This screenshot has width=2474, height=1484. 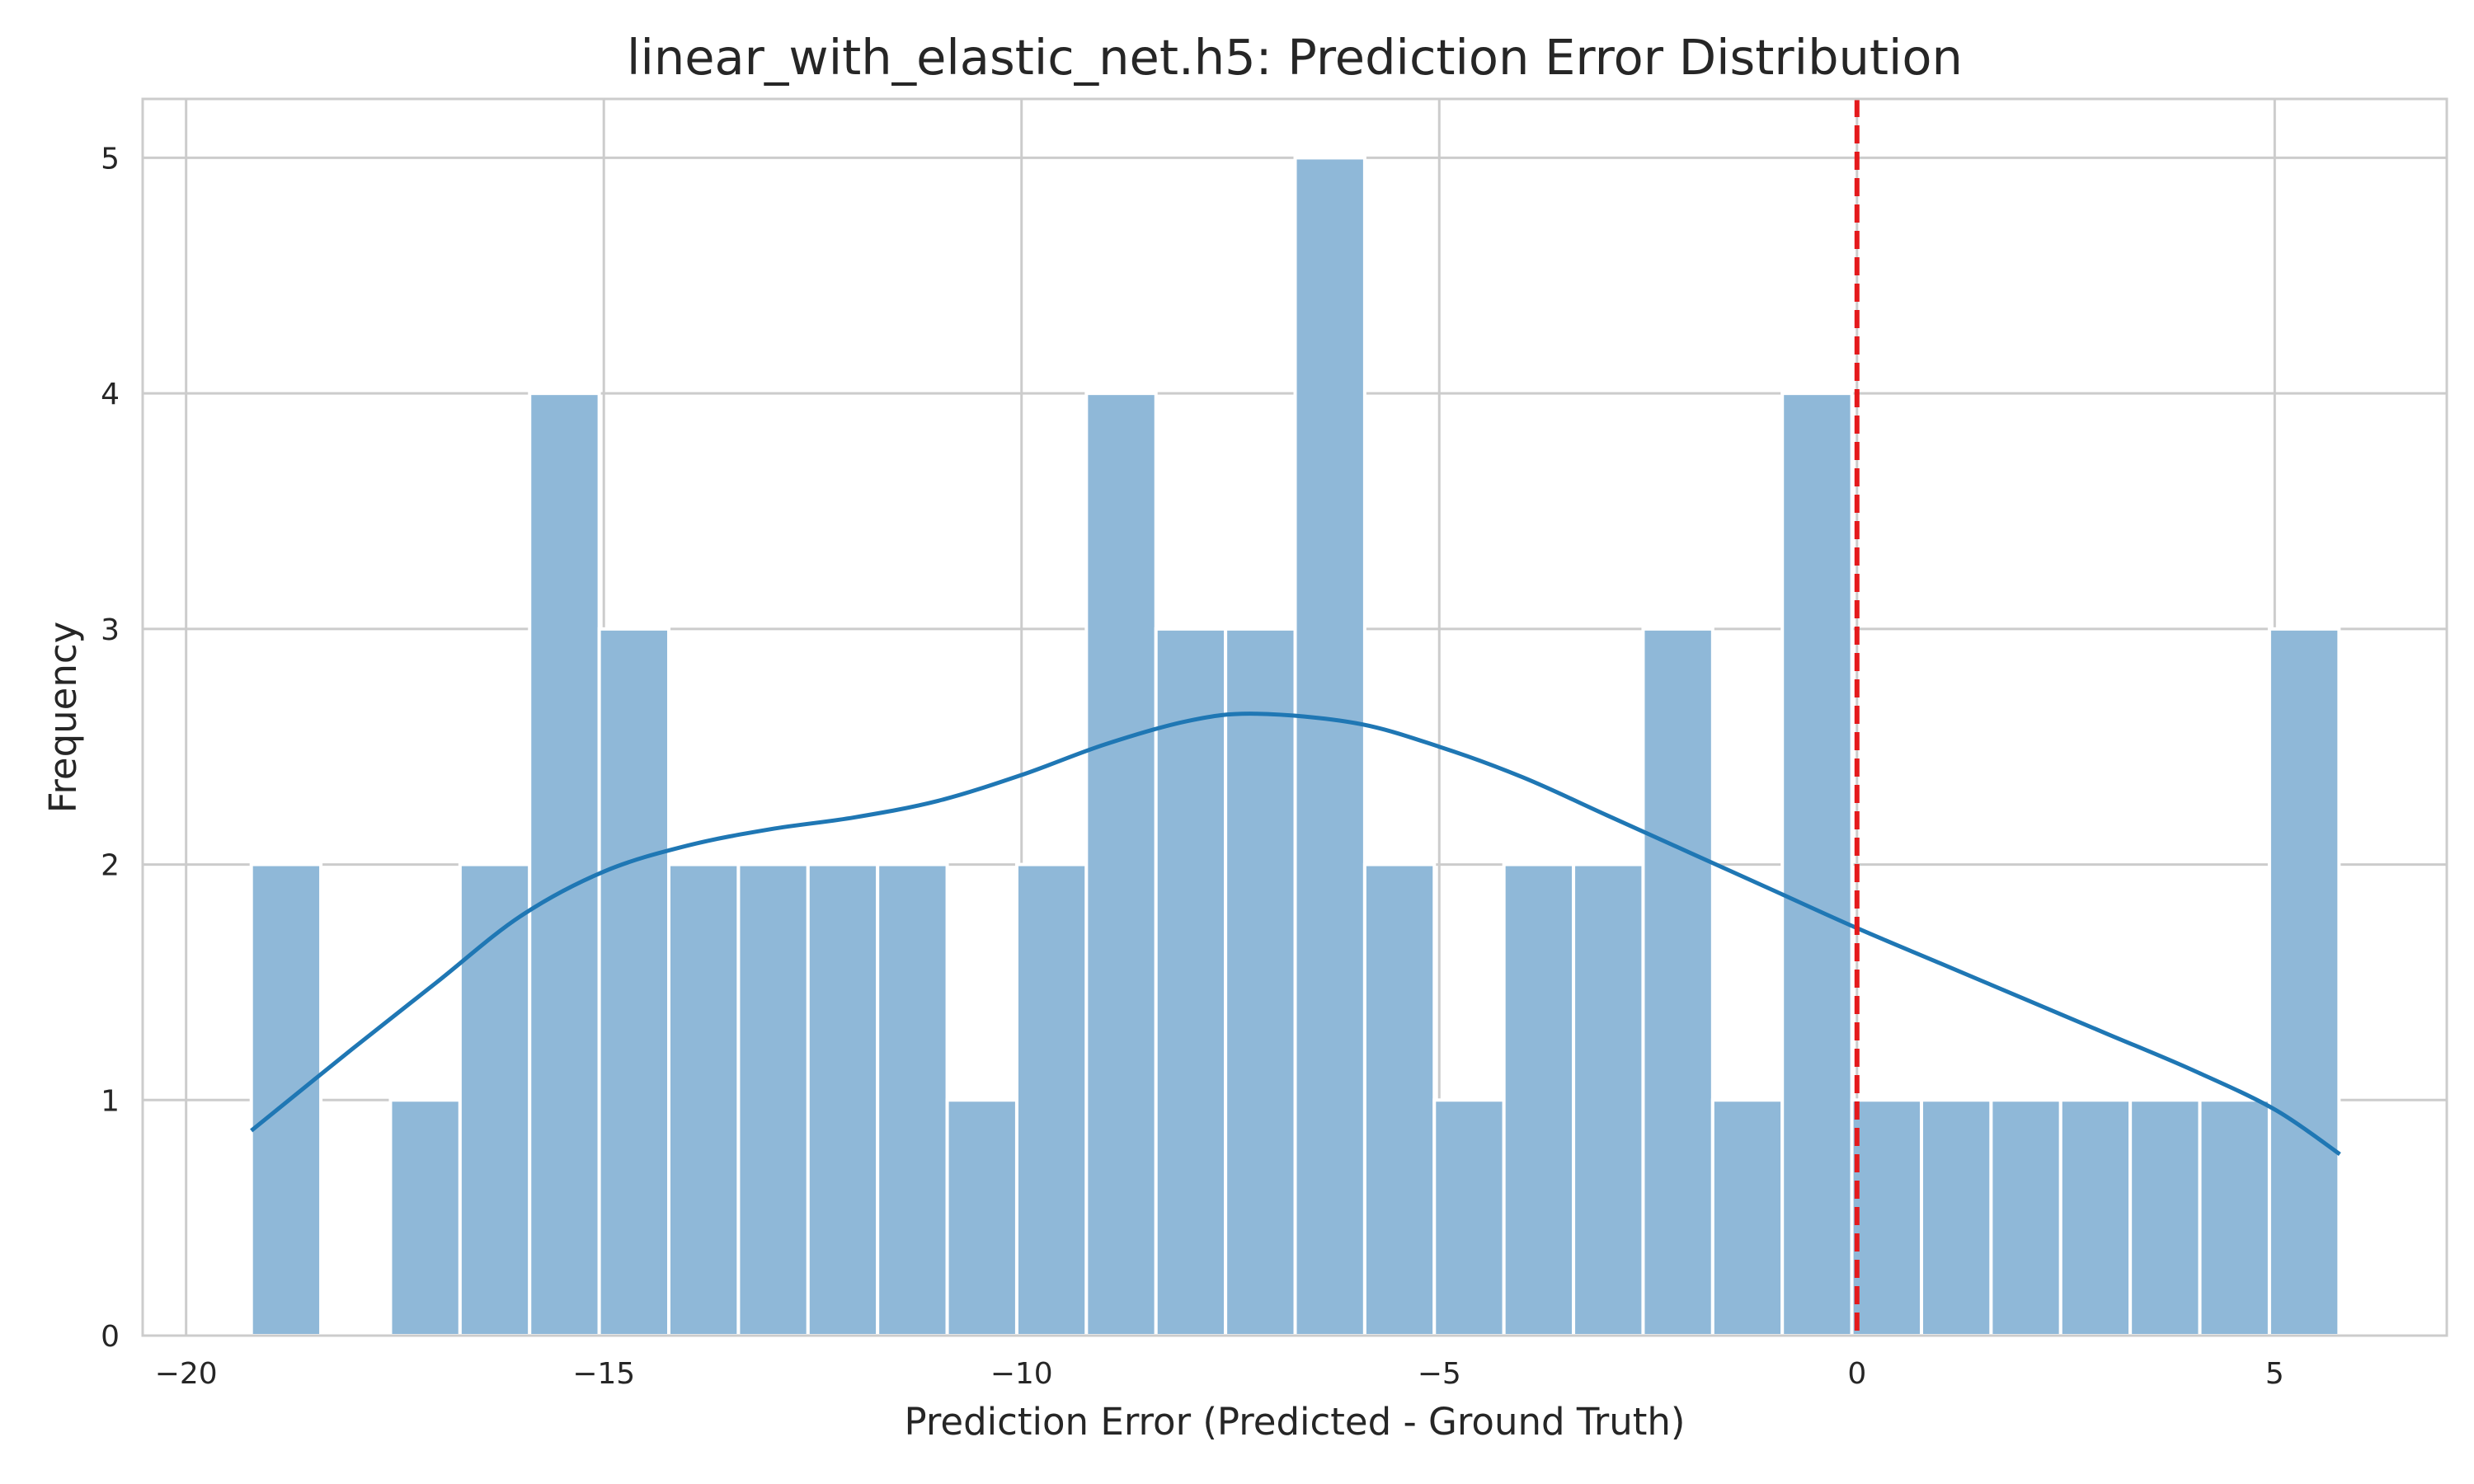 I want to click on y-tick-label: 5, so click(x=110, y=159).